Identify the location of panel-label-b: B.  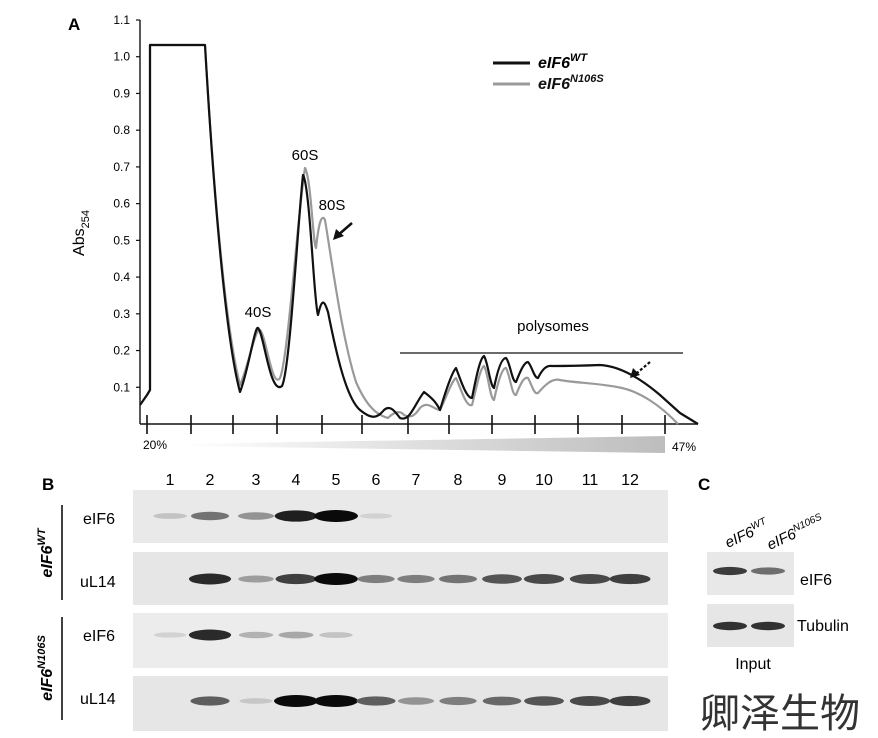
(48, 484).